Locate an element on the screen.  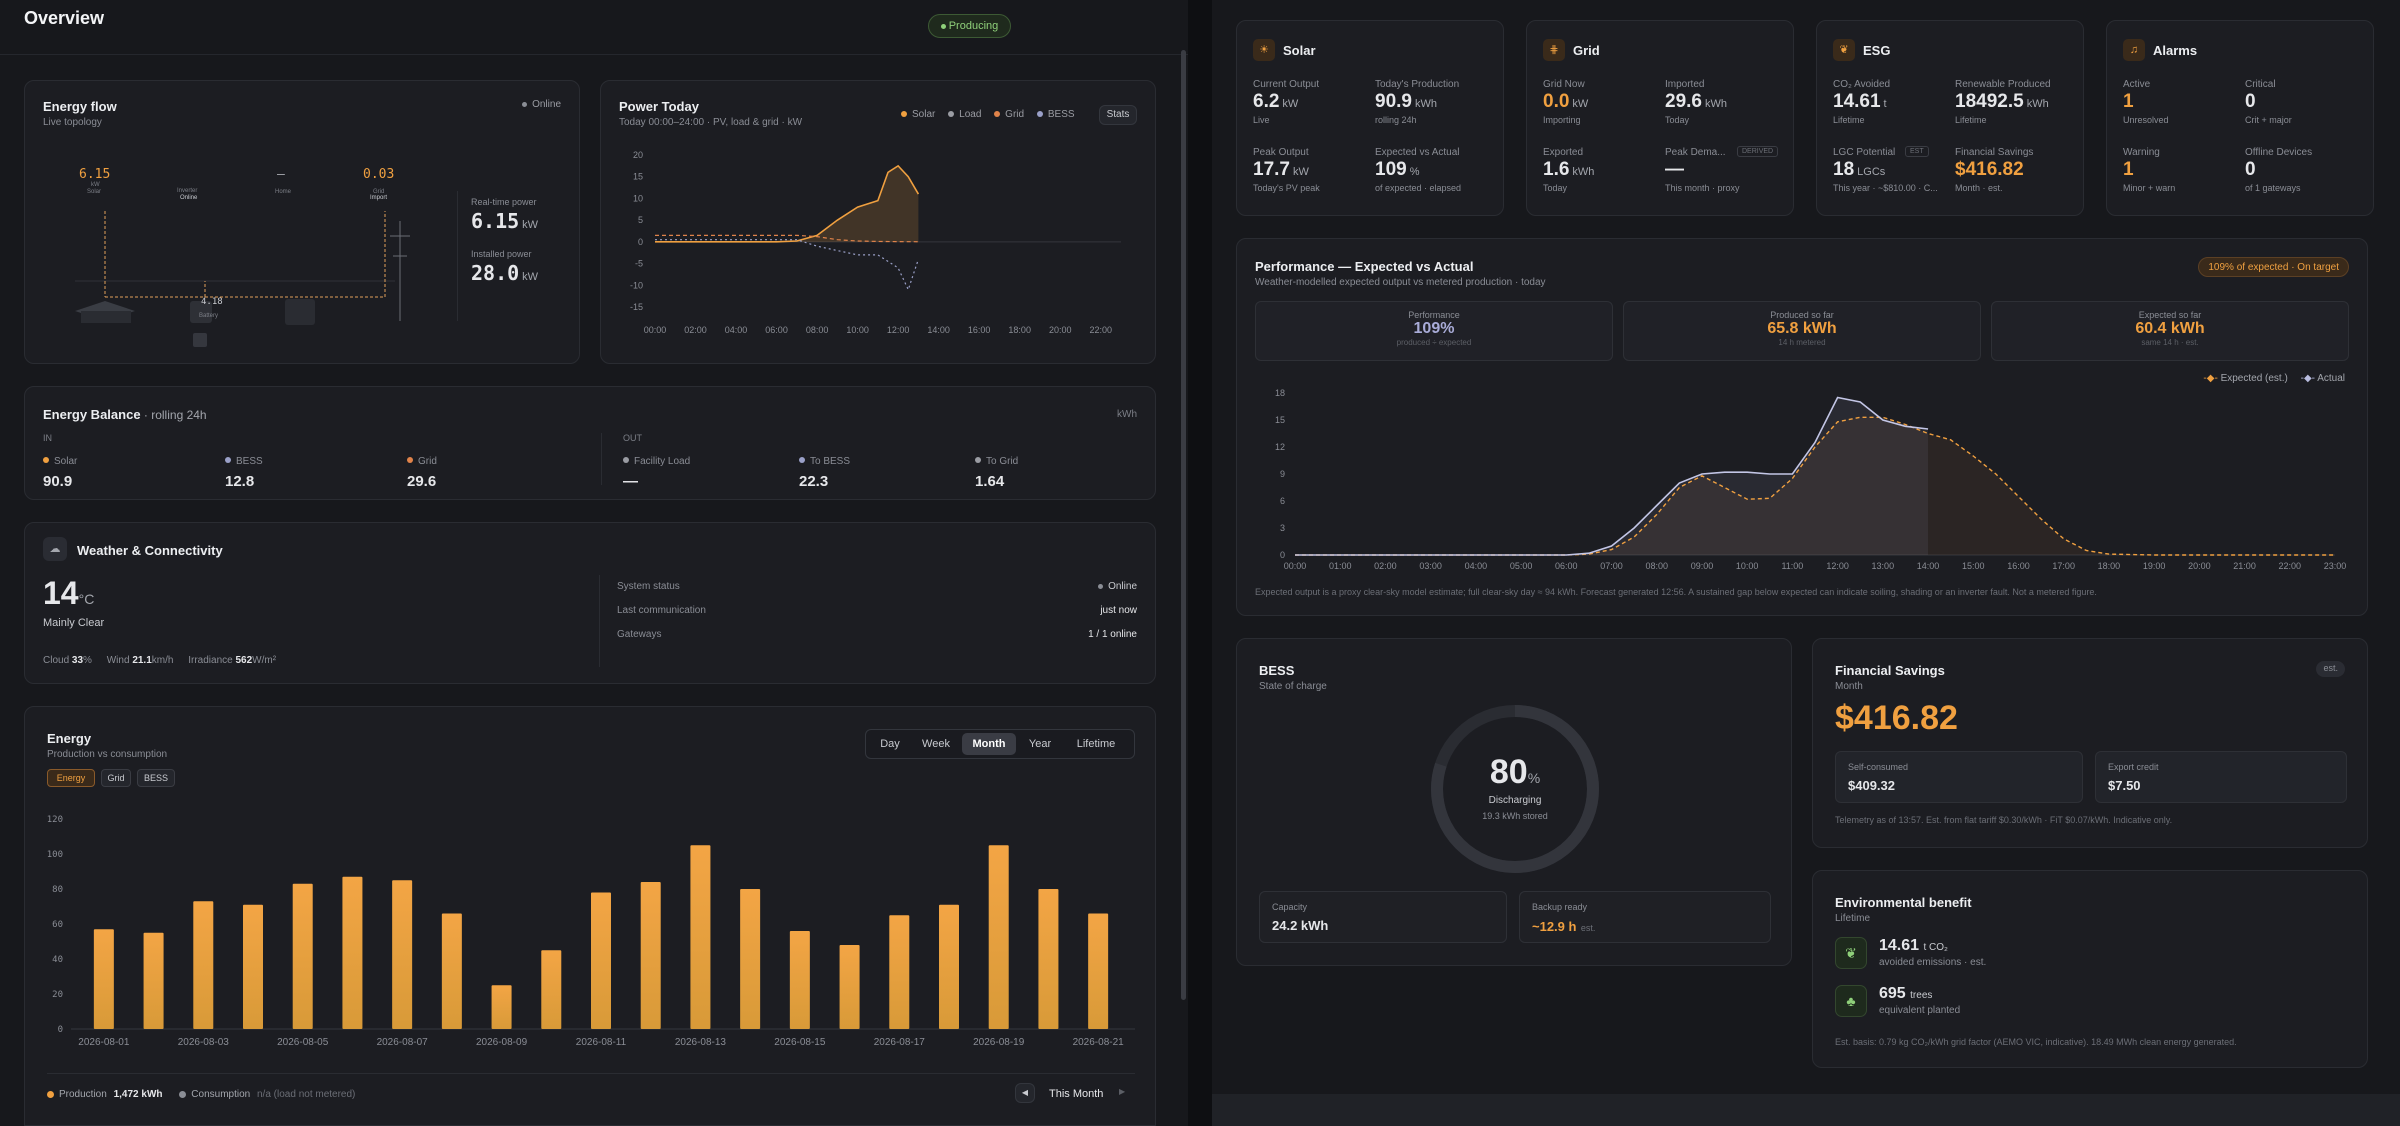
legend-solar: Solar is located at coordinates (918, 114).